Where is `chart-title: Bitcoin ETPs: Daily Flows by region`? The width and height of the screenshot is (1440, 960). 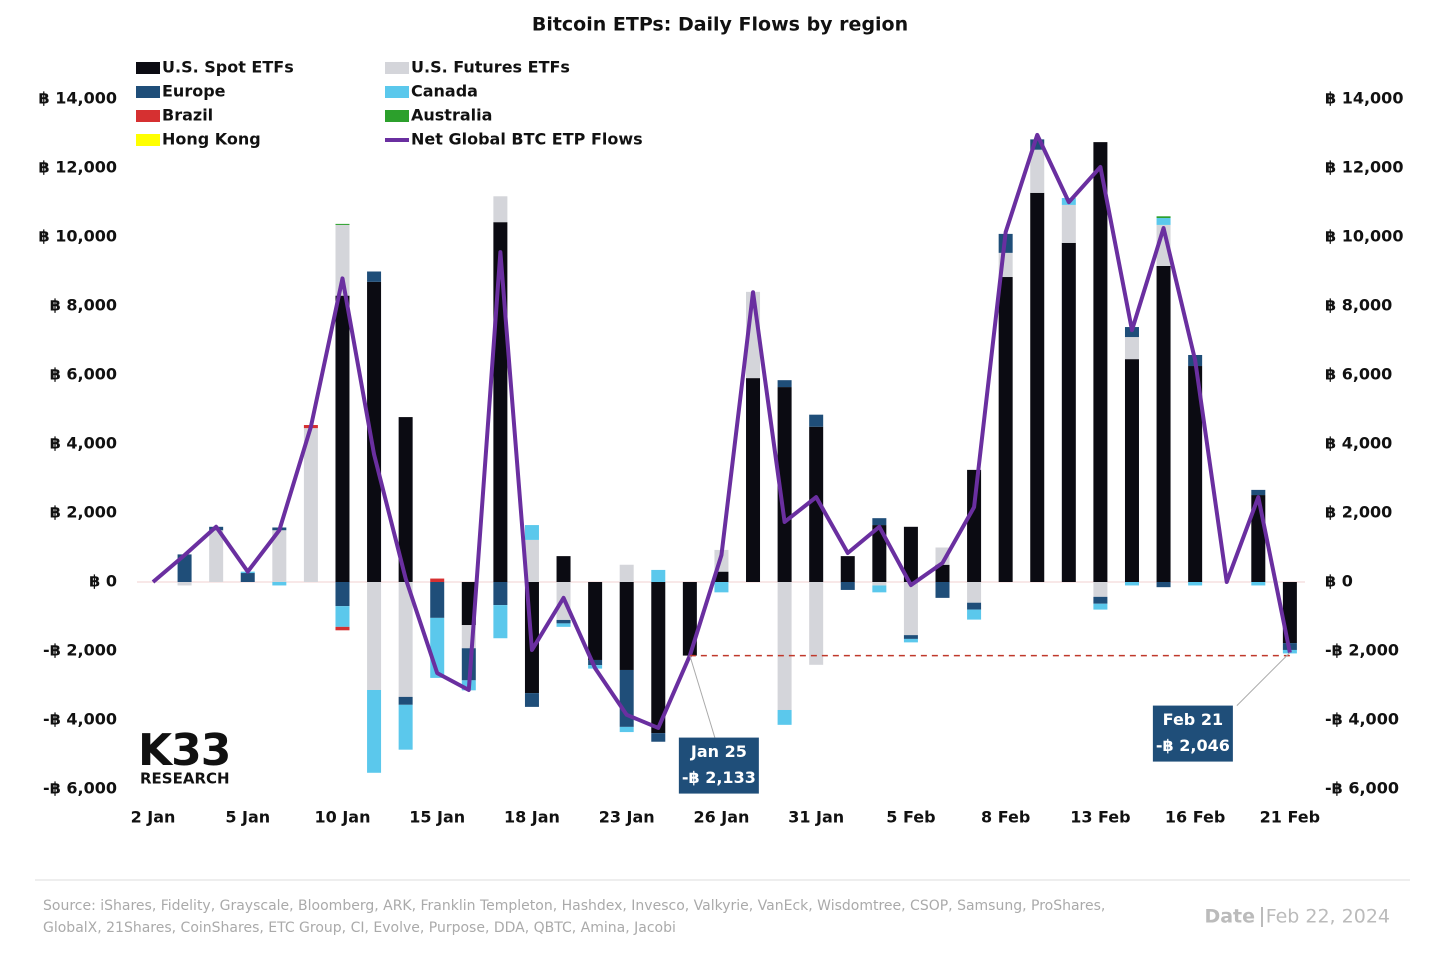
chart-title: Bitcoin ETPs: Daily Flows by region is located at coordinates (720, 25).